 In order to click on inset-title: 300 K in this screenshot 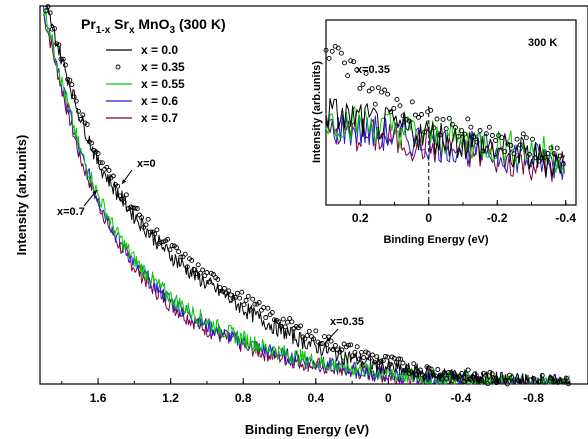, I will do `click(542, 43)`.